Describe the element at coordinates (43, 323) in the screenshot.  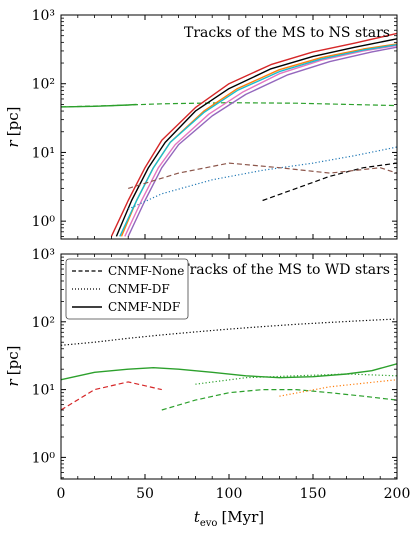
I see `bot-y-tick-label-2: 10²` at that location.